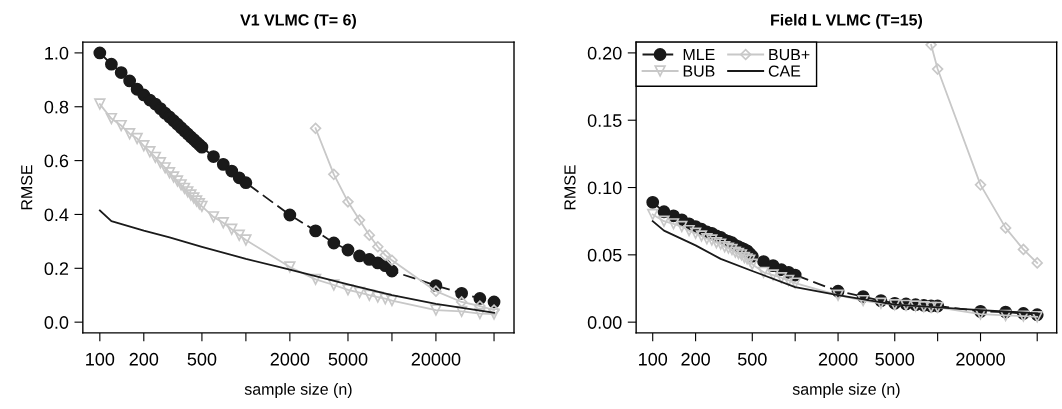  Describe the element at coordinates (56, 322) in the screenshot. I see `y-tick-label: 0.0` at that location.